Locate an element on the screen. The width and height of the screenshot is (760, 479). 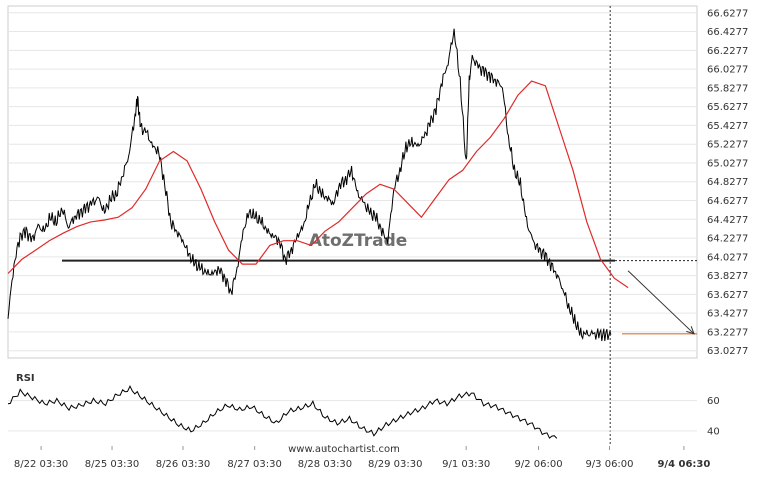
x-tick-label: 8/29 03:30 is located at coordinates (395, 464).